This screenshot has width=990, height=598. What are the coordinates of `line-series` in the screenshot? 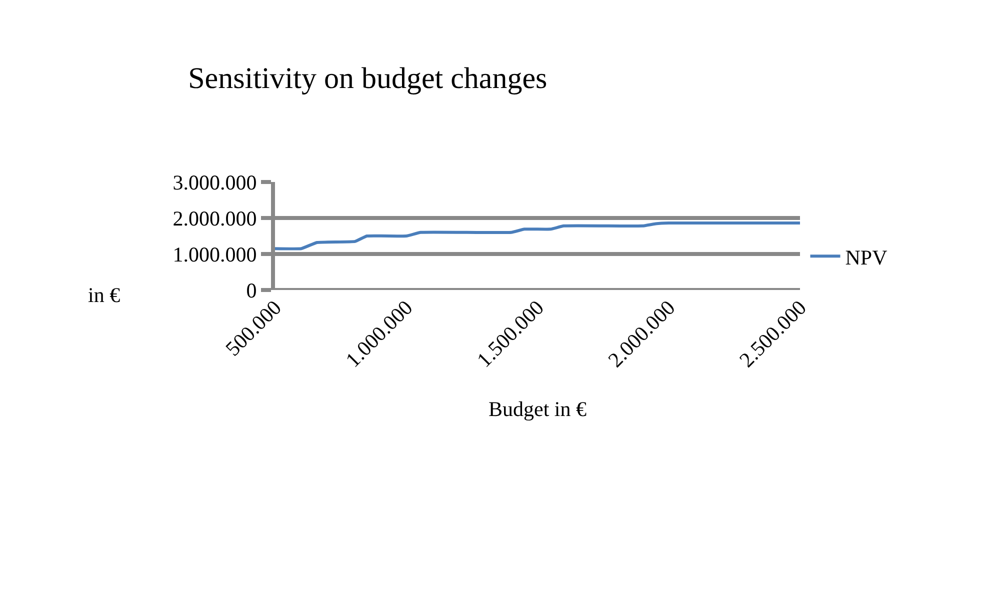 It's located at (537, 235).